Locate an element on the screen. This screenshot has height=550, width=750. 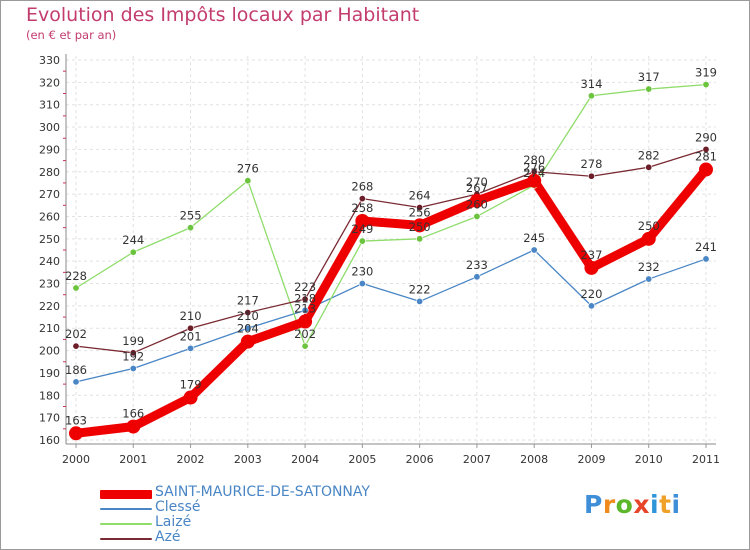
logo-letter: r is located at coordinates (609, 504).